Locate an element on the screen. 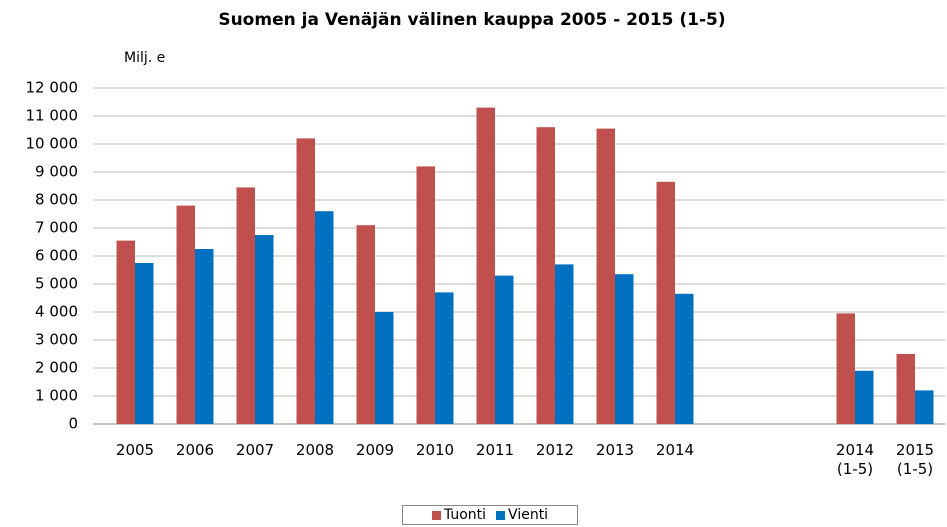  x-tick-label: 2009 is located at coordinates (375, 450).